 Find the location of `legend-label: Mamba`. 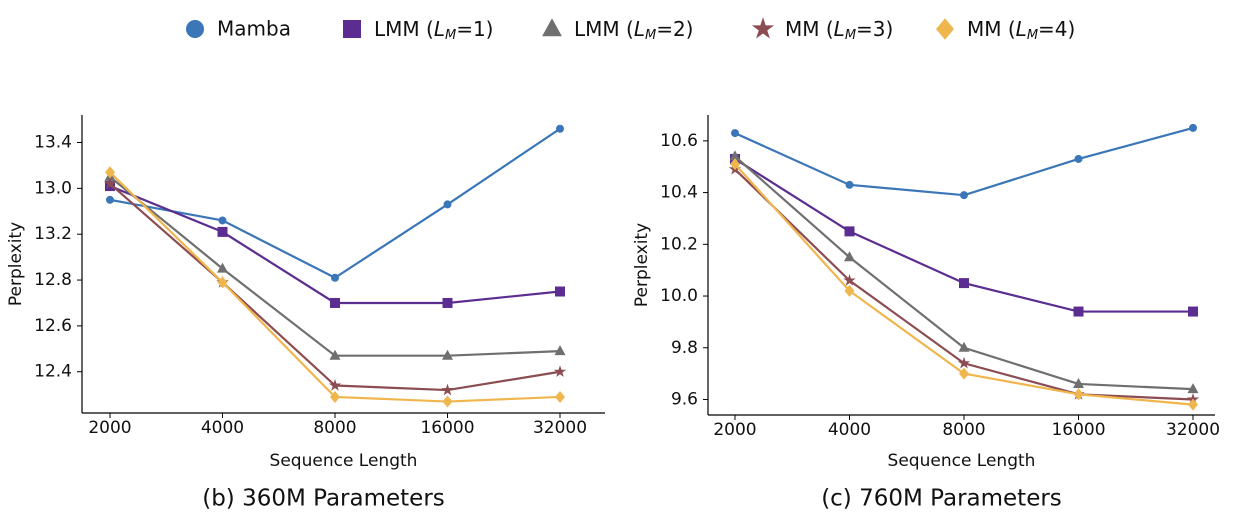

legend-label: Mamba is located at coordinates (254, 29).